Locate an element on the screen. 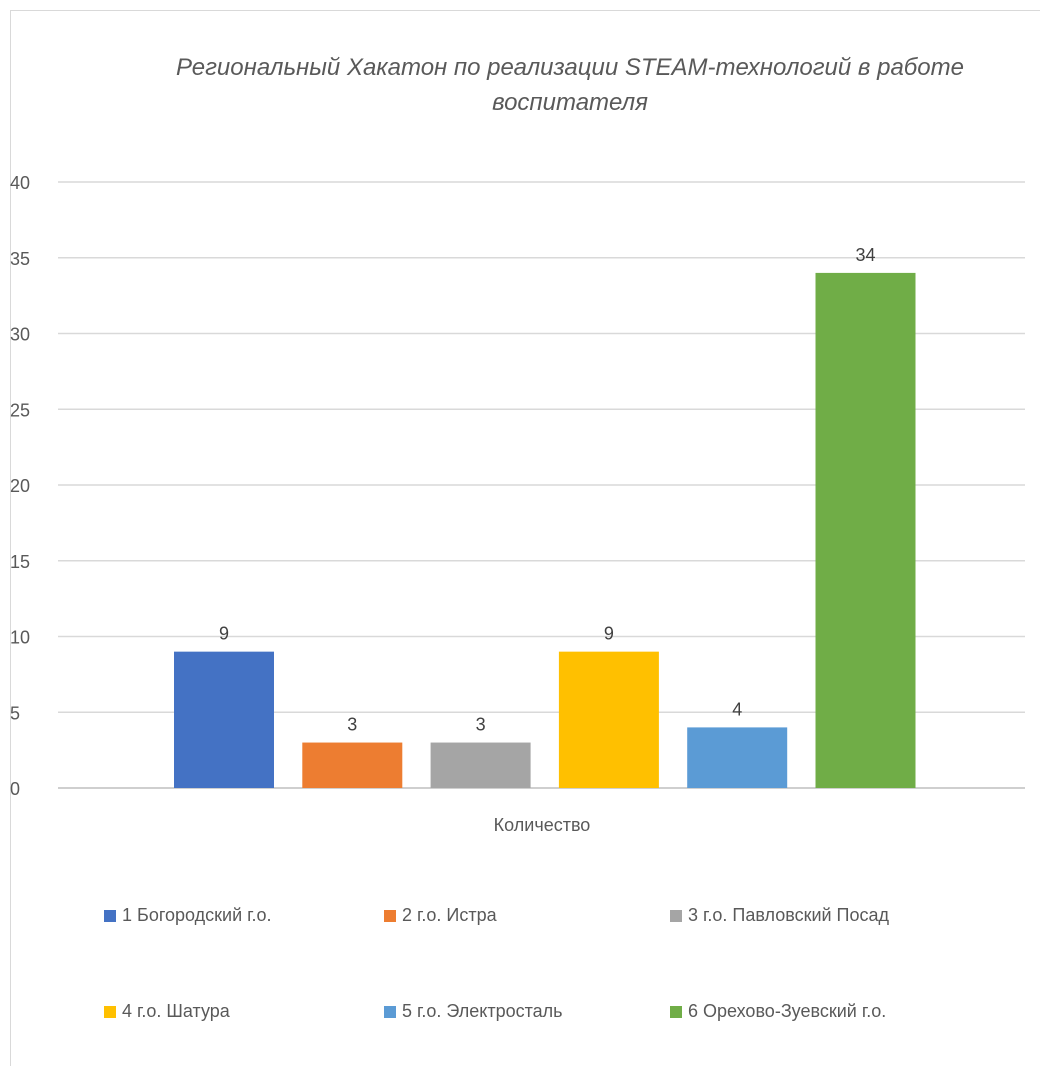  y-tick-label: 30 is located at coordinates (20, 335).